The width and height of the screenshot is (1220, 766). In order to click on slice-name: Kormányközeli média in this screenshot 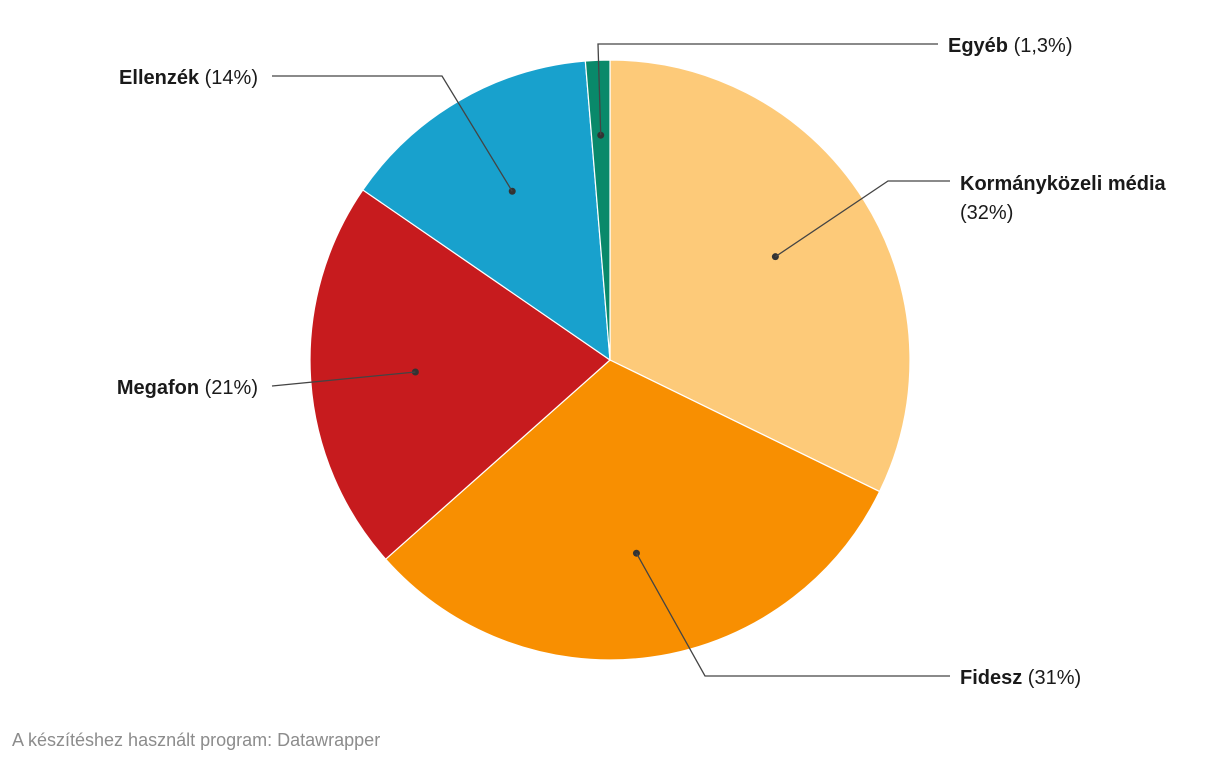, I will do `click(1063, 184)`.